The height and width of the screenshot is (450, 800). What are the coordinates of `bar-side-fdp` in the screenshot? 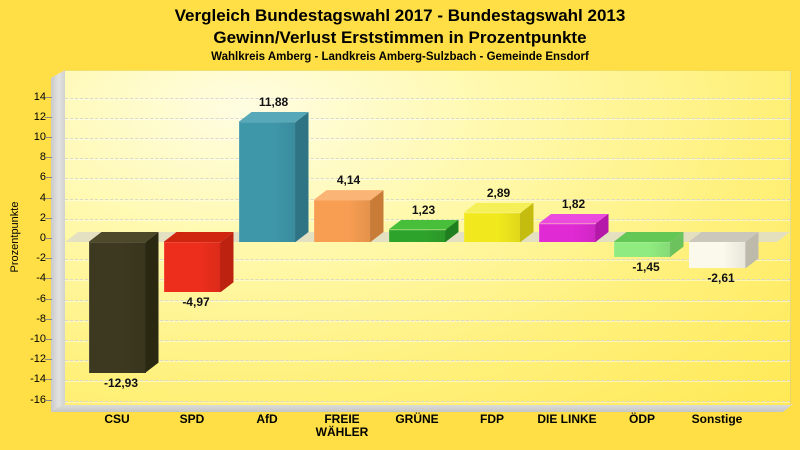 It's located at (527, 222).